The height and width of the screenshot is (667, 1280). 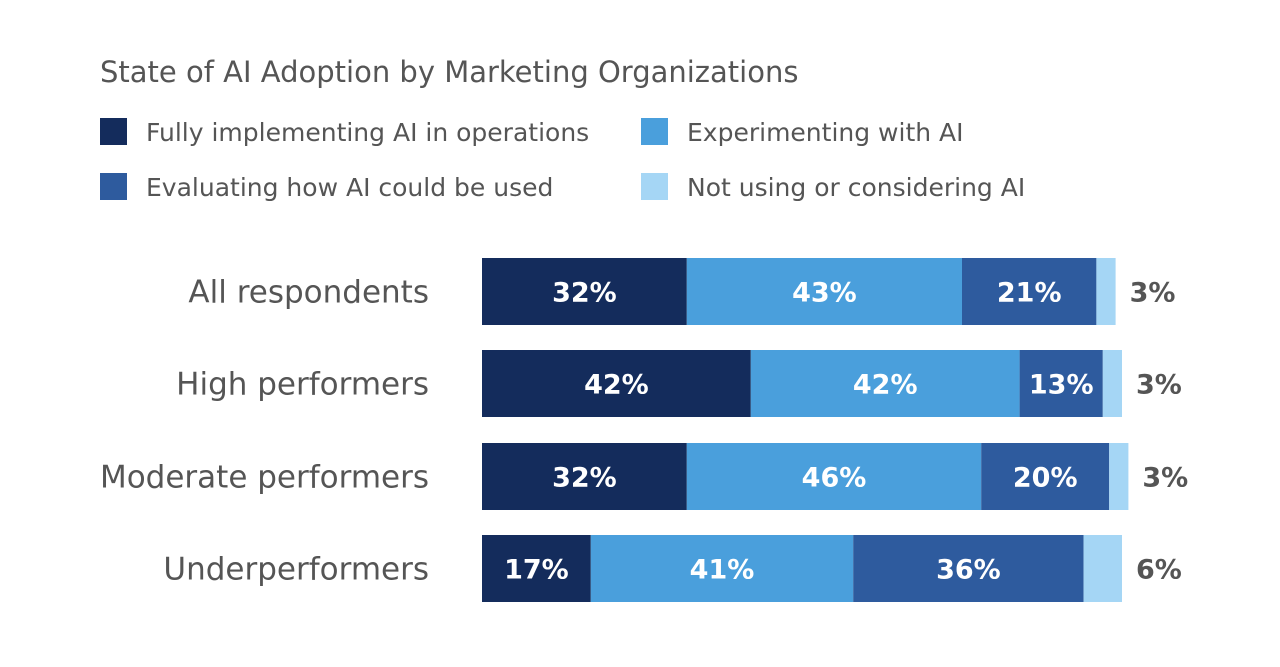 What do you see at coordinates (264, 478) in the screenshot?
I see `category-label: Moderate performers` at bounding box center [264, 478].